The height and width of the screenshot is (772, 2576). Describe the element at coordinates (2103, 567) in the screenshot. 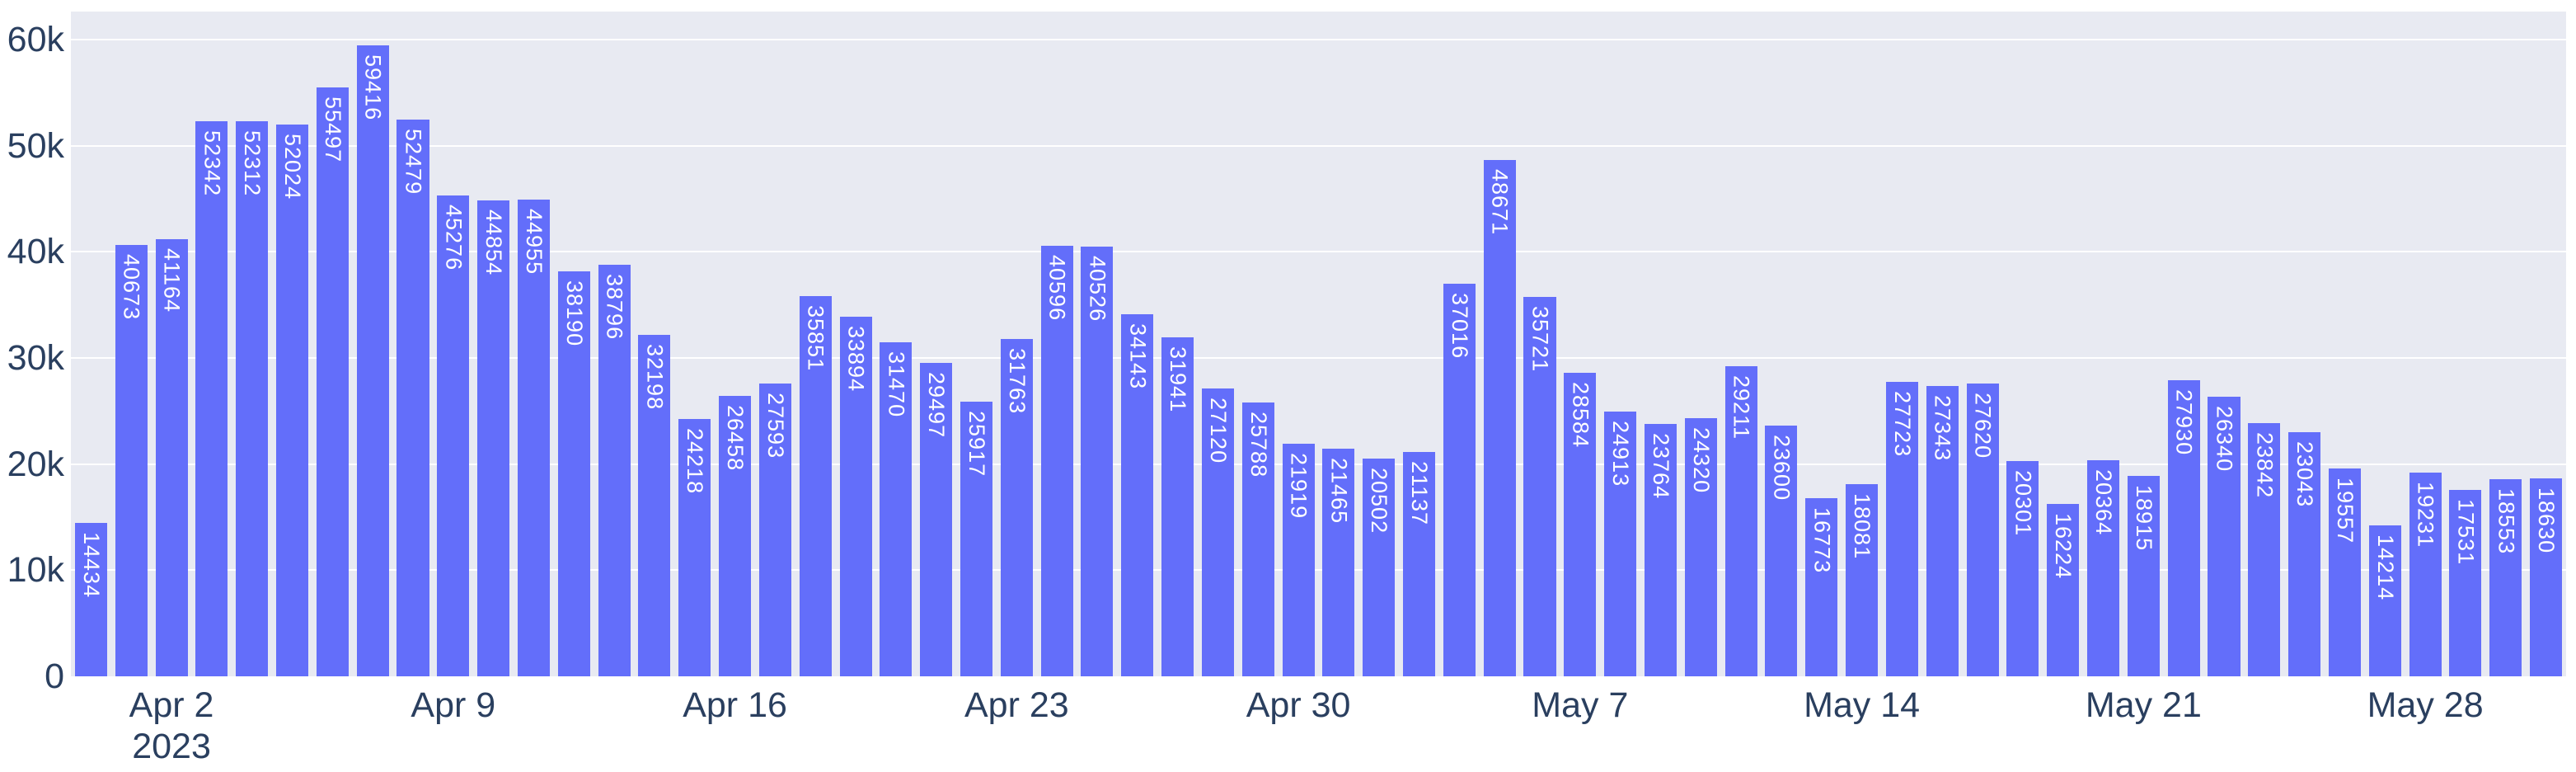

I see `bar: 20364` at that location.